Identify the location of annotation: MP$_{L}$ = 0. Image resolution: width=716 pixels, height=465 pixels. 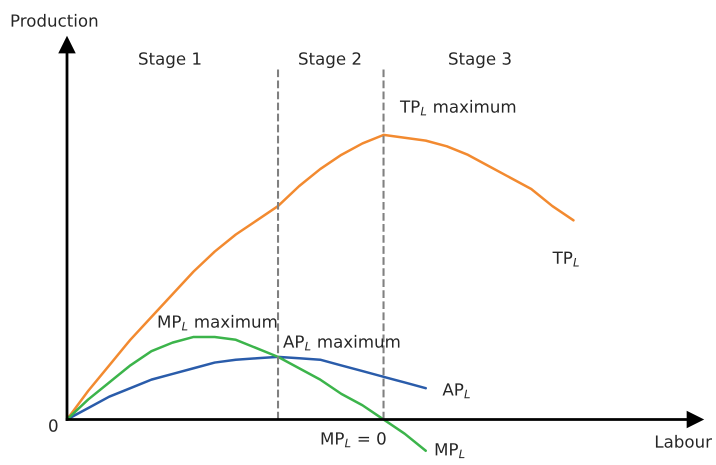
(354, 440).